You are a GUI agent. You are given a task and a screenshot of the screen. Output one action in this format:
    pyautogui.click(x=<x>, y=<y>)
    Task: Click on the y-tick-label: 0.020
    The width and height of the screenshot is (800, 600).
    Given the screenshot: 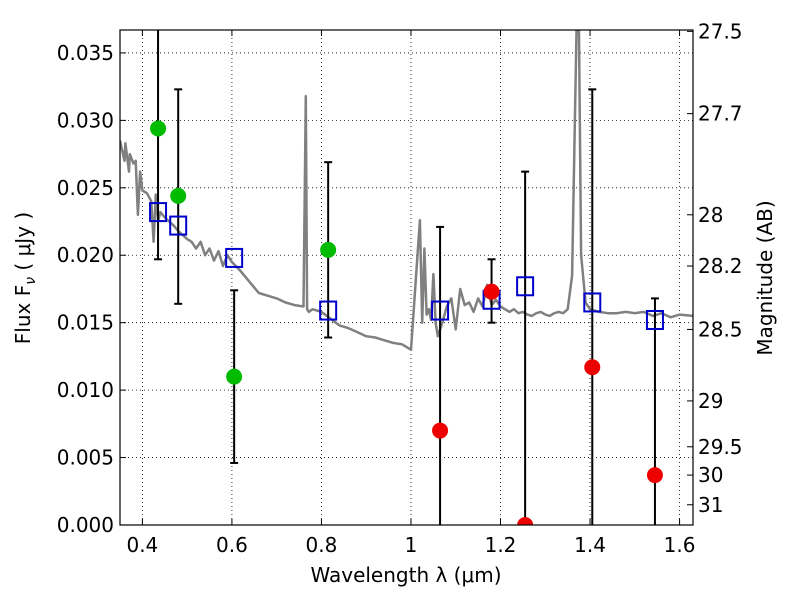 What is the action you would take?
    pyautogui.click(x=85, y=255)
    